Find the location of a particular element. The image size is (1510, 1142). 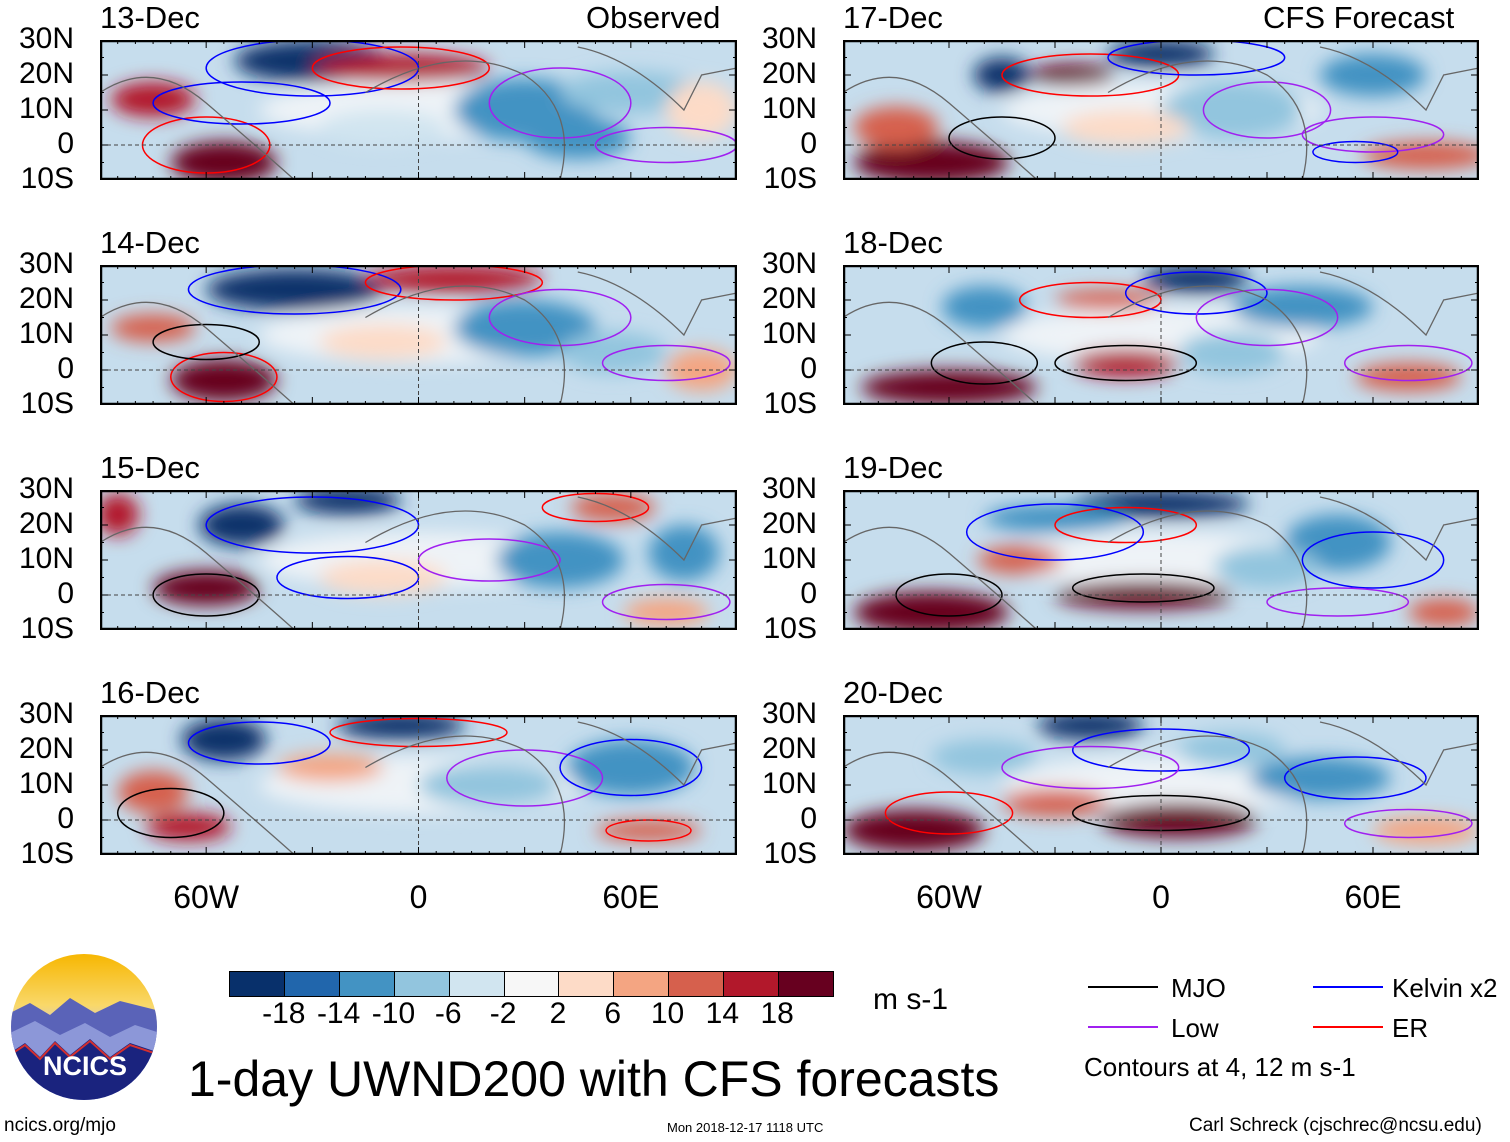

lon-tick-label: 60W is located at coordinates (206, 897).